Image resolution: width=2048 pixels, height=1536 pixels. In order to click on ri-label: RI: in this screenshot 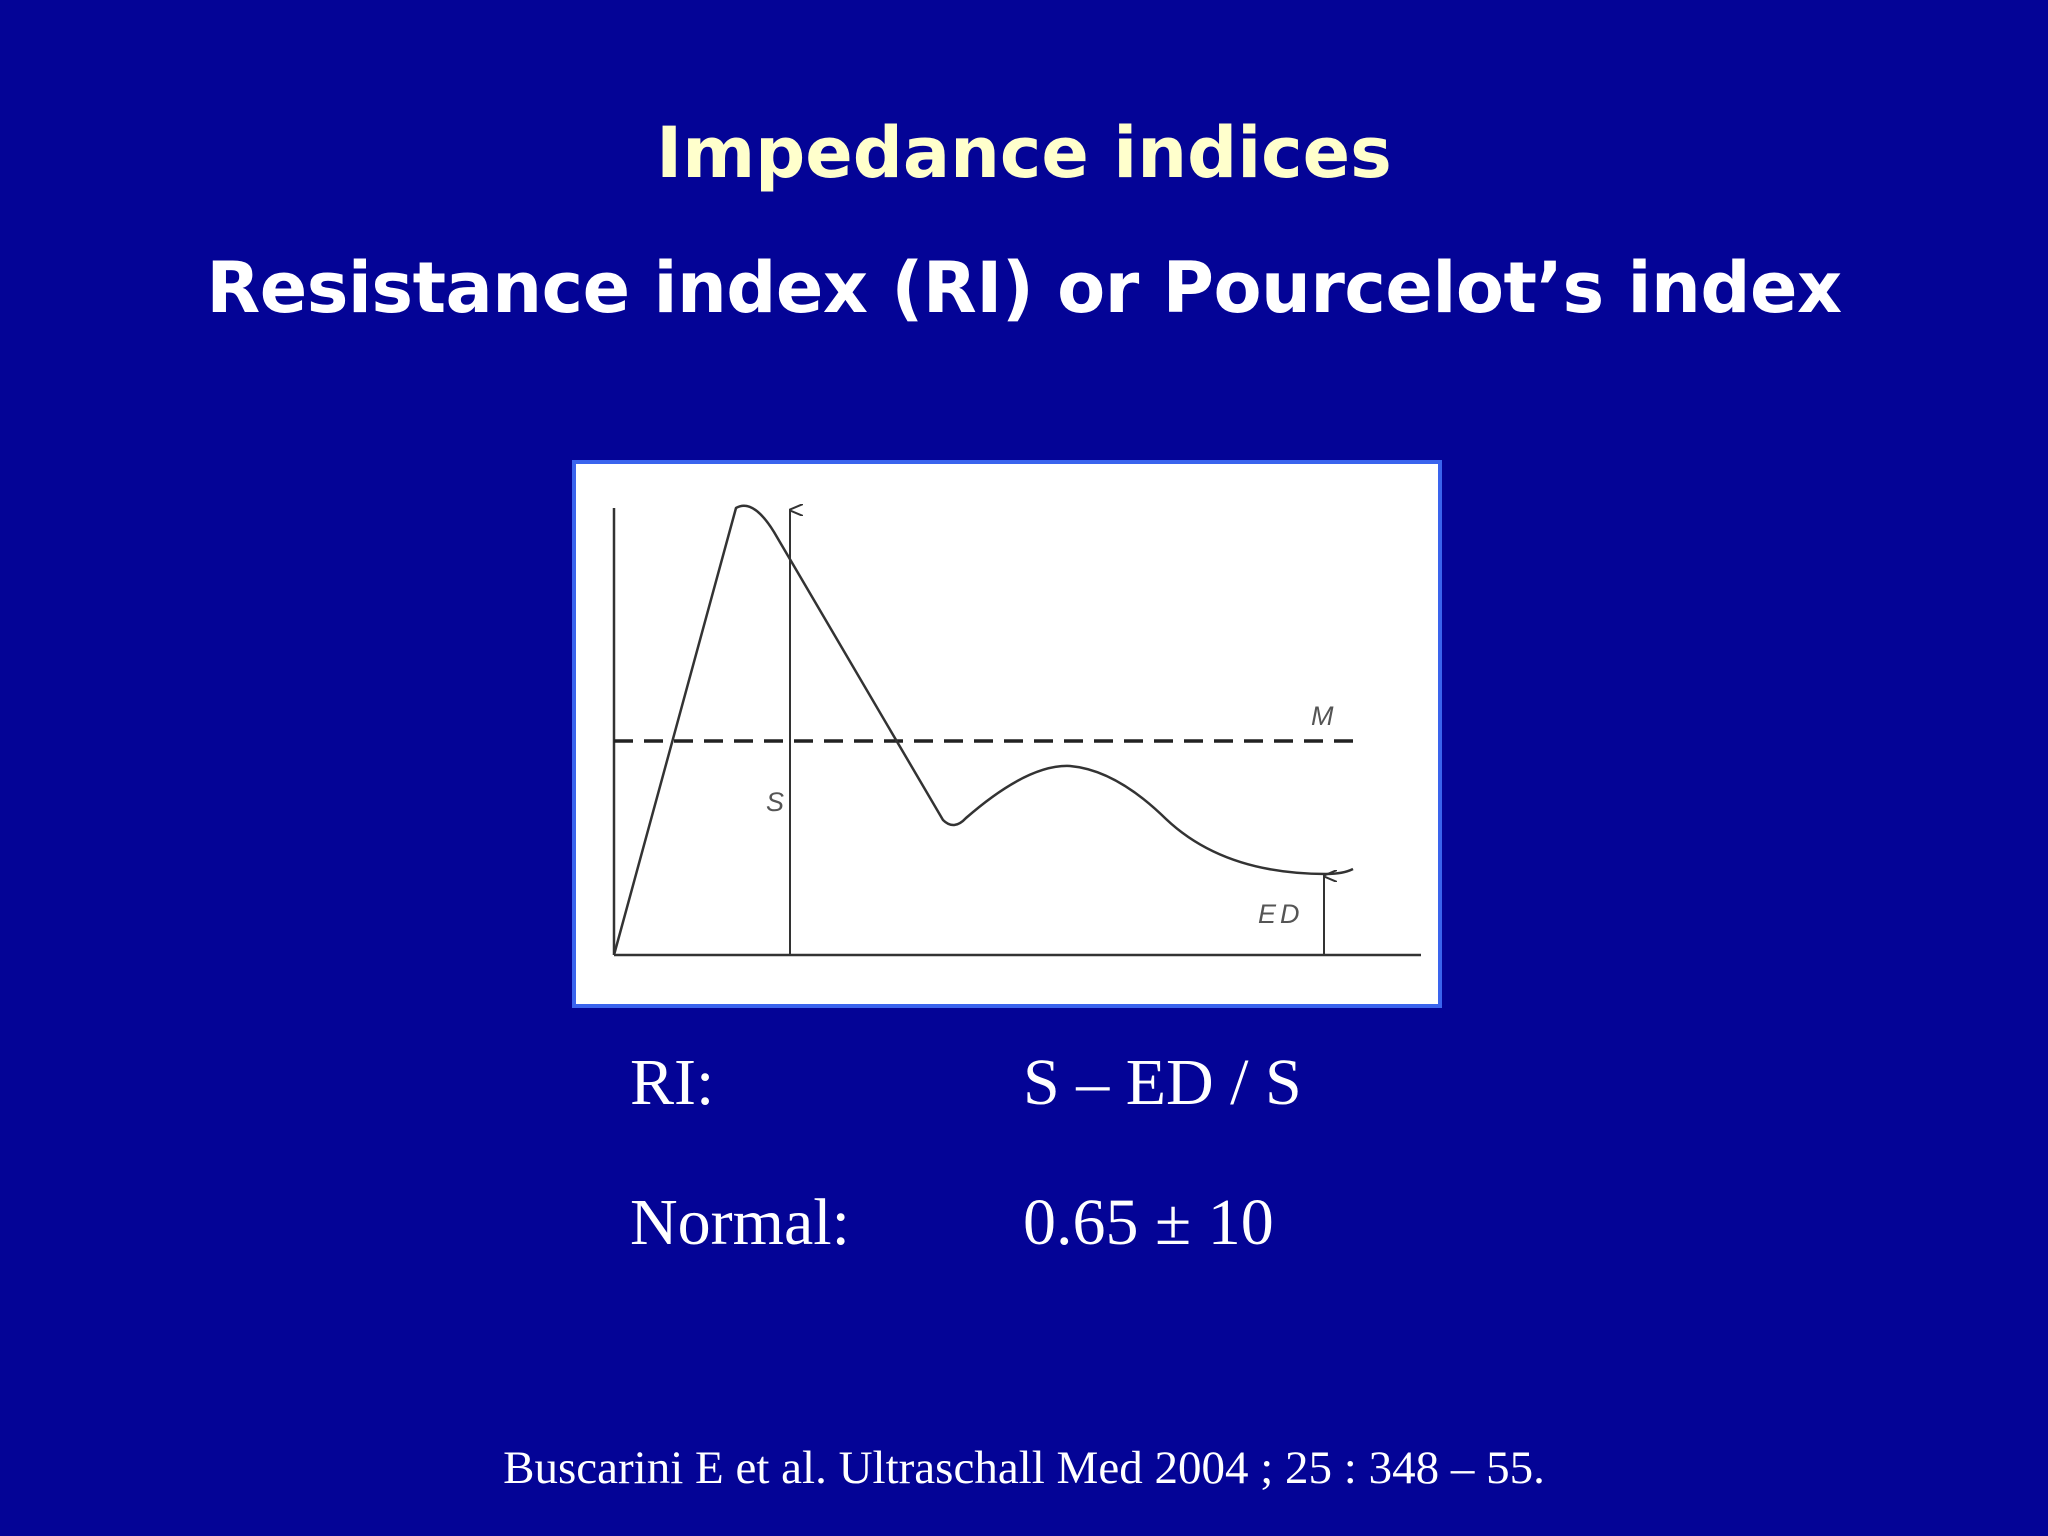, I will do `click(672, 1082)`.